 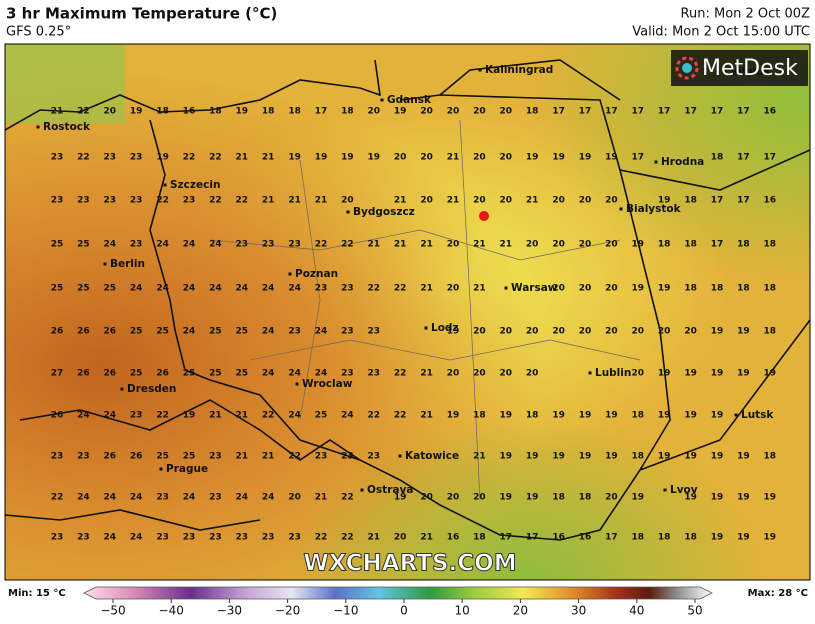 I want to click on colorbar-tick-label: −50, so click(x=112, y=611).